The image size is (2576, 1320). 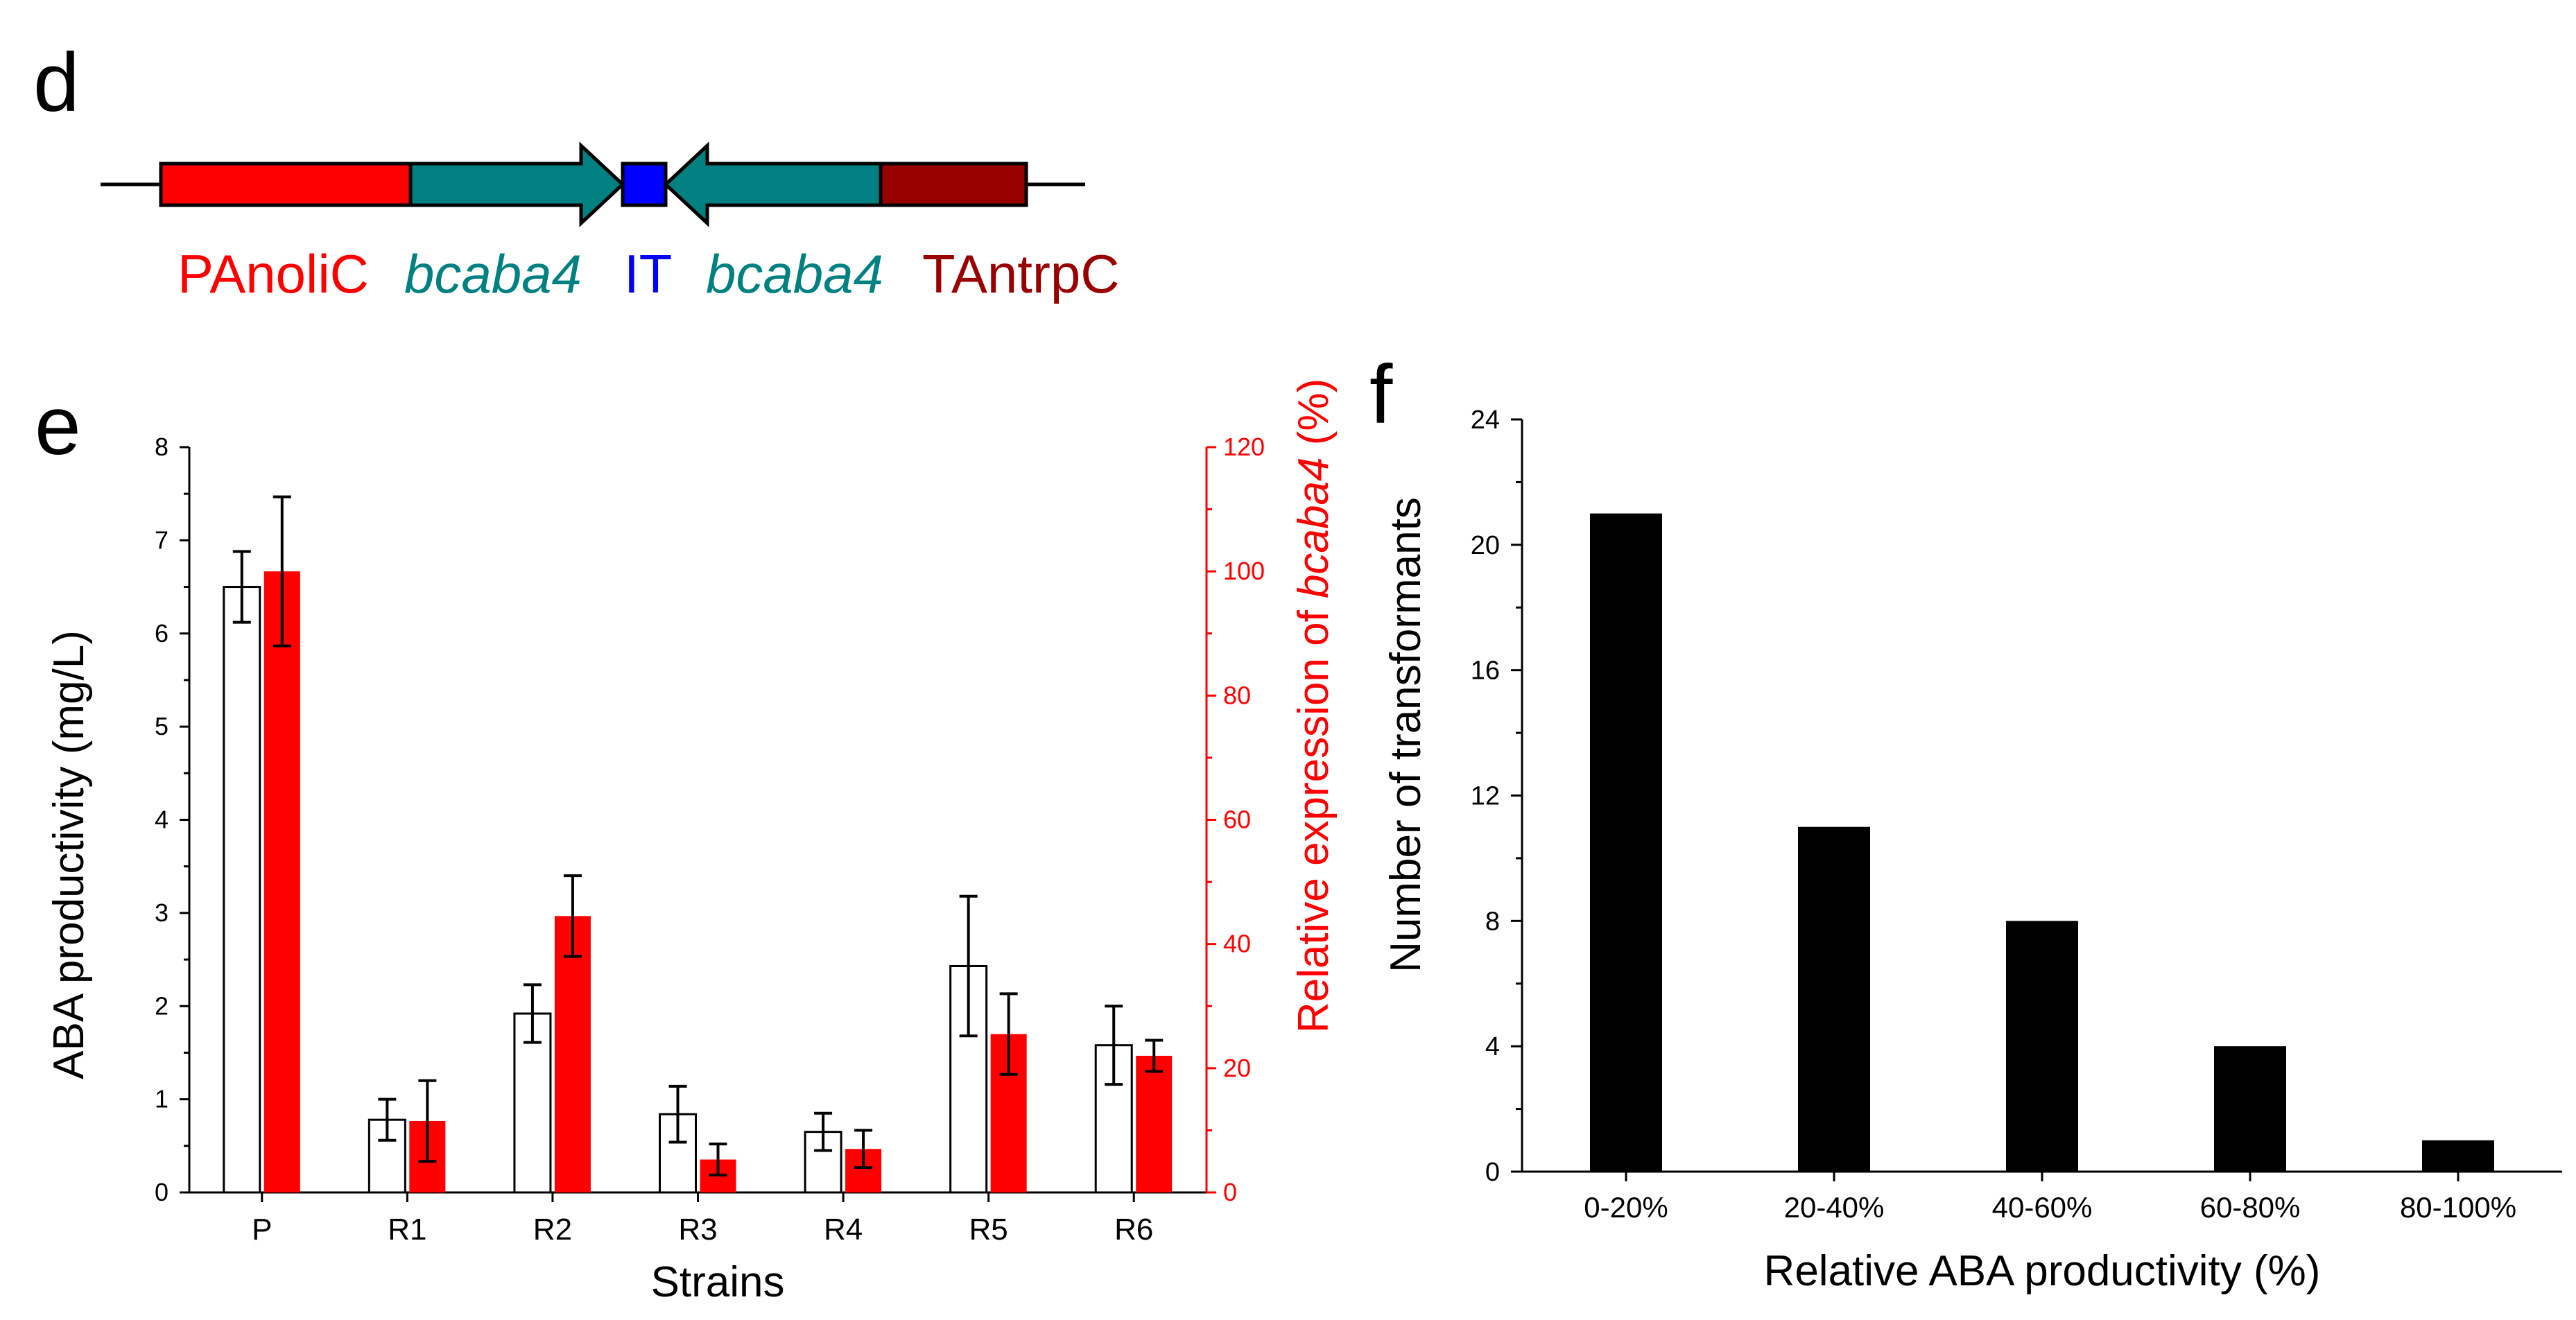 I want to click on promoter-label: PAnoliC, so click(x=273, y=273).